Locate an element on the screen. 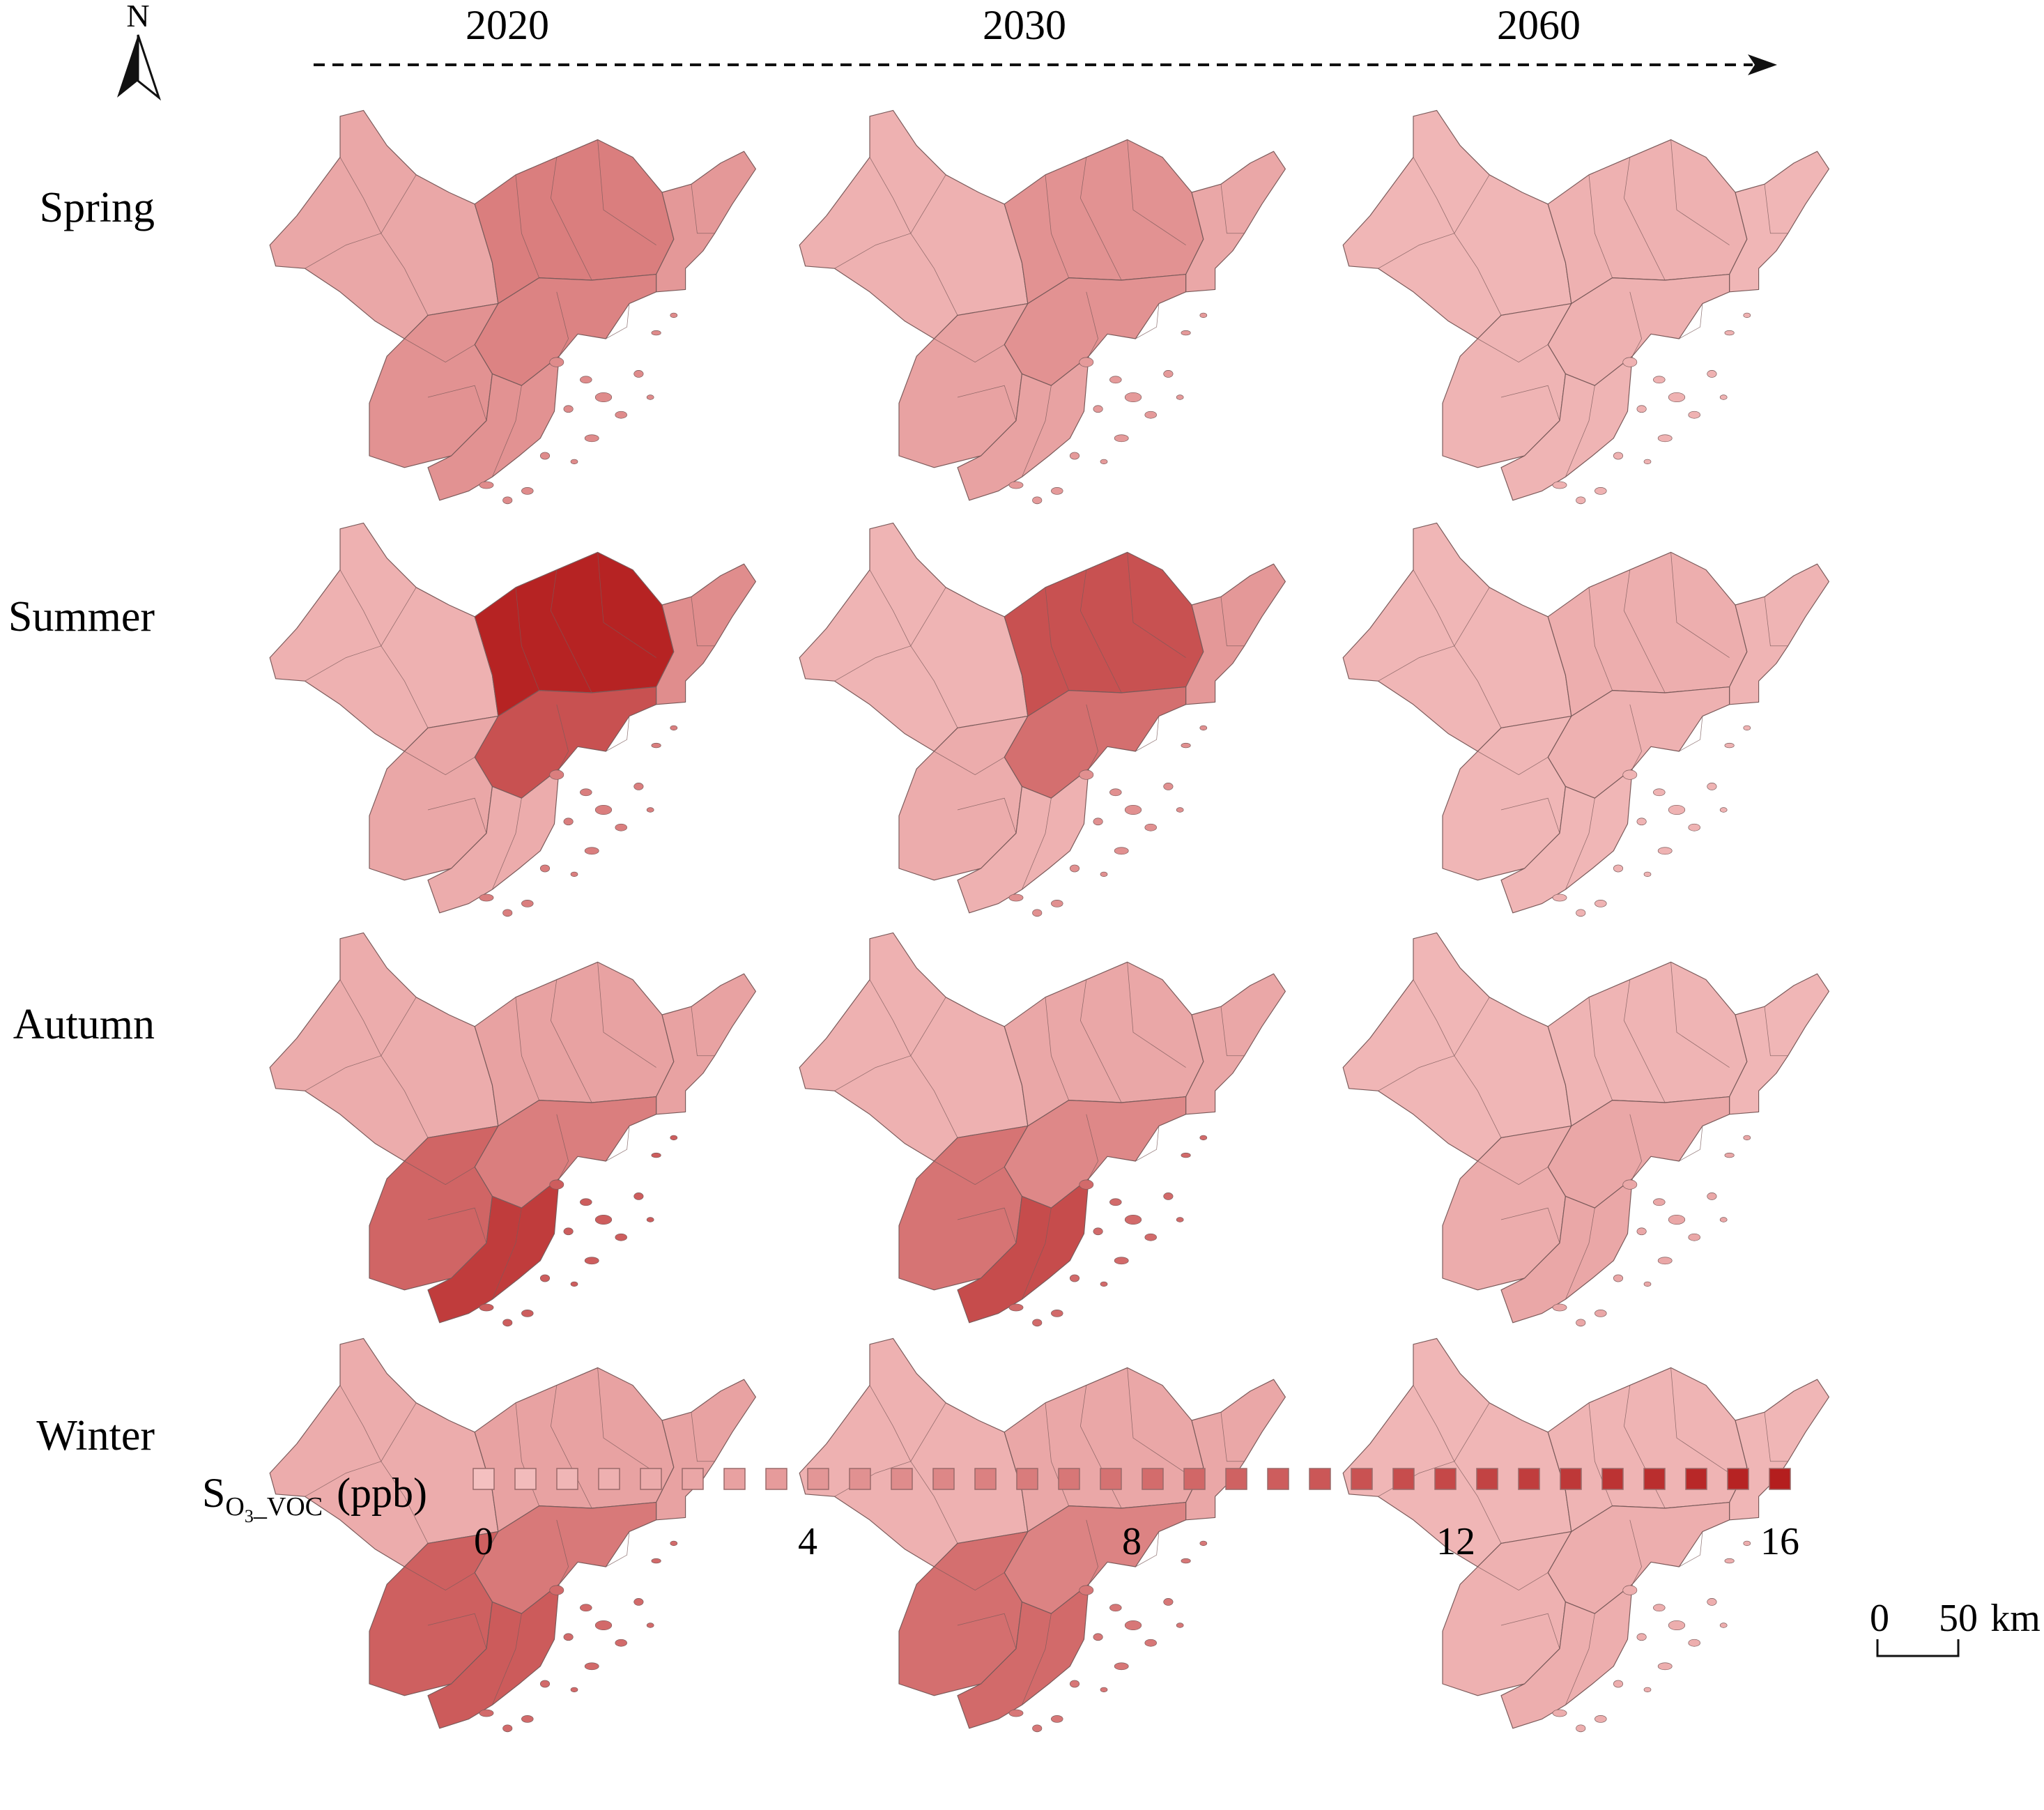 Image resolution: width=2044 pixels, height=1810 pixels. map-panel-summer-2060 is located at coordinates (1586, 720).